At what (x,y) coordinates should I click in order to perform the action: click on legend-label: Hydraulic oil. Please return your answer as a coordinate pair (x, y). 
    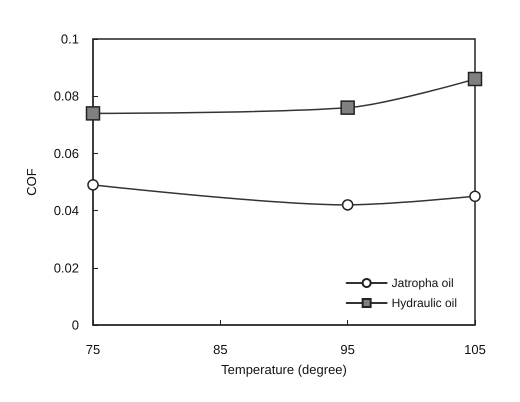
    Looking at the image, I should click on (425, 303).